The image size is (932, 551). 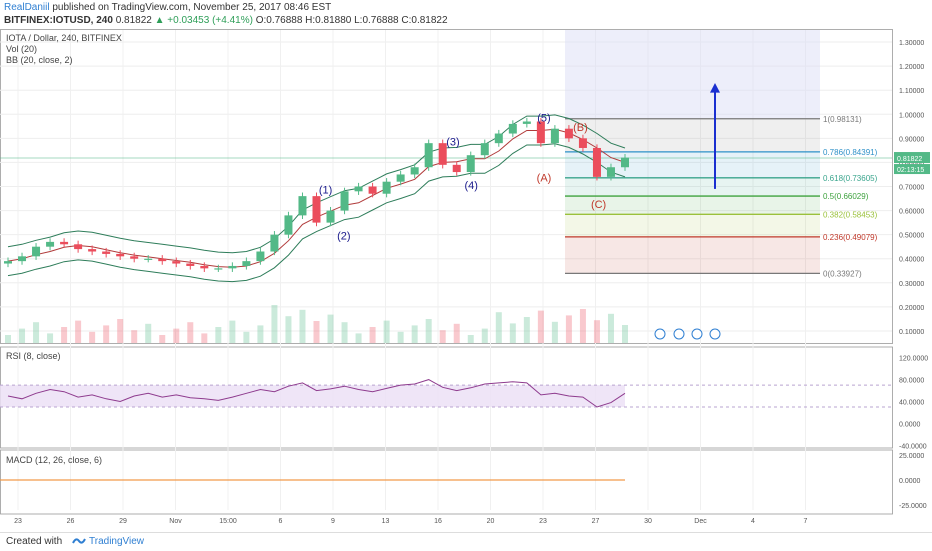 What do you see at coordinates (910, 424) in the screenshot?
I see `rsi-axis-label: 0.0000` at bounding box center [910, 424].